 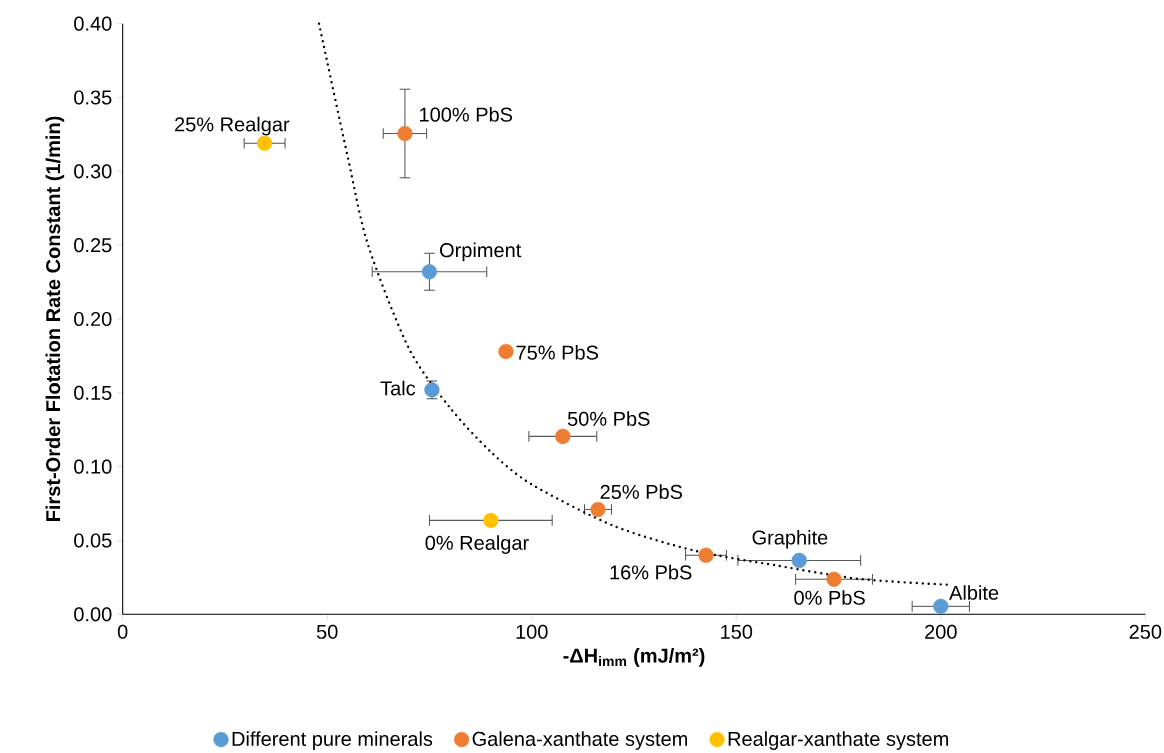 What do you see at coordinates (481, 252) in the screenshot?
I see `annotation: Orpiment` at bounding box center [481, 252].